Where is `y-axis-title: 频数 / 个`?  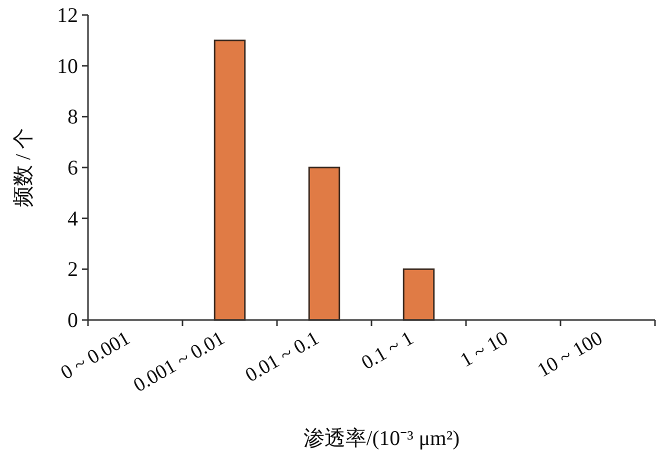 y-axis-title: 频数 / 个 is located at coordinates (23, 168).